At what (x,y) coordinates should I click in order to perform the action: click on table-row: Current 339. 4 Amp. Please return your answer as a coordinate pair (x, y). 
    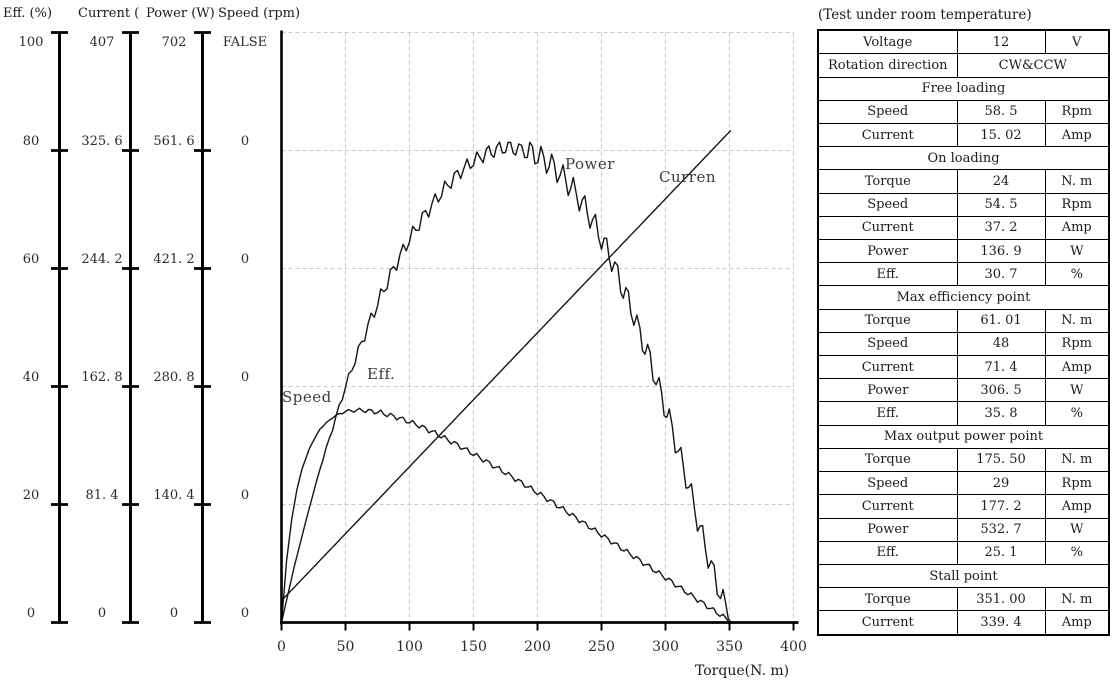
    Looking at the image, I should click on (963, 623).